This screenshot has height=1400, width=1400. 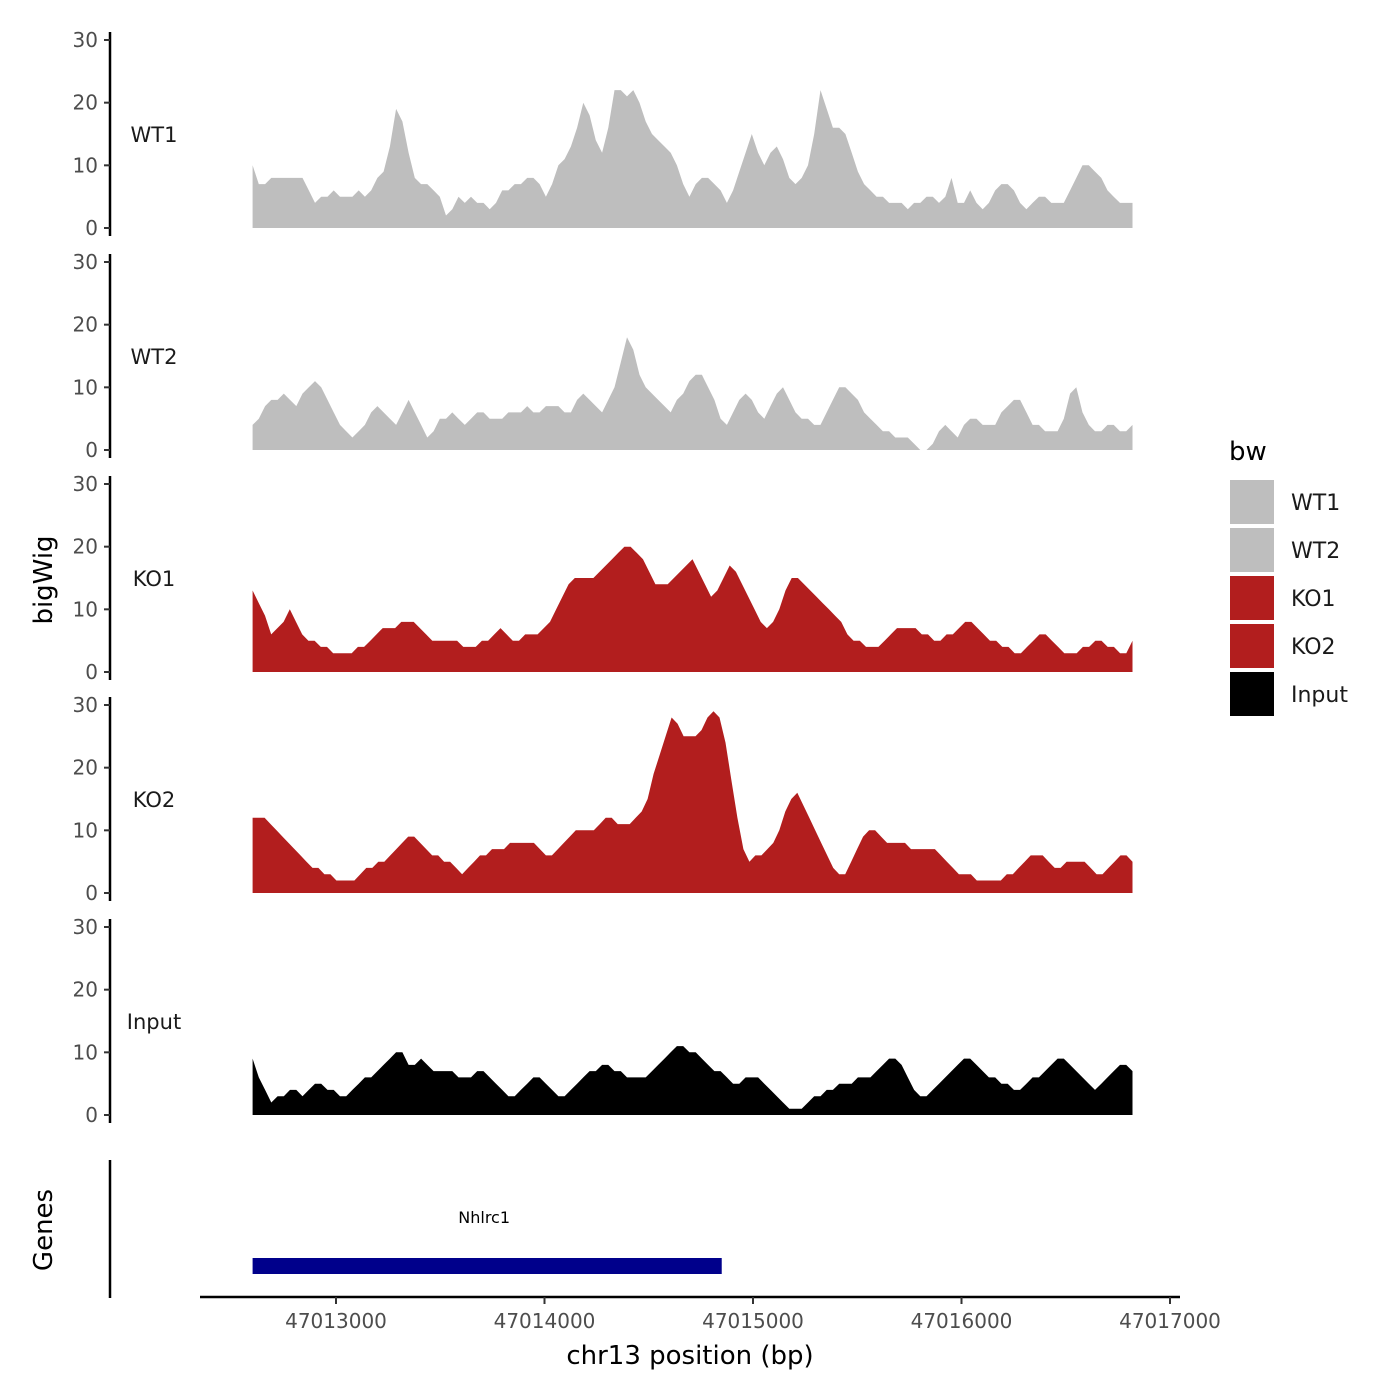 What do you see at coordinates (484, 1217) in the screenshot?
I see `gene-label-nhlrc1: Nhlrc1` at bounding box center [484, 1217].